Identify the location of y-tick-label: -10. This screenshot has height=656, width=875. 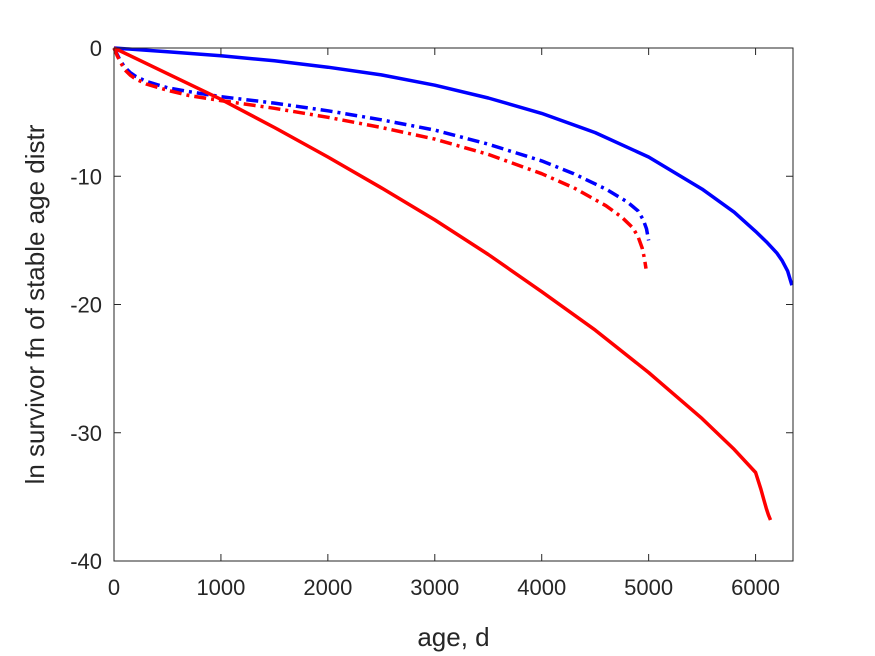
(86, 176).